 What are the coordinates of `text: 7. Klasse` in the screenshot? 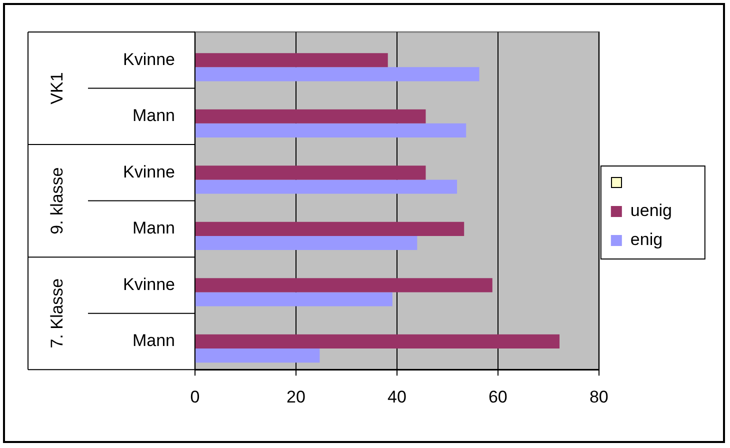 It's located at (57, 313).